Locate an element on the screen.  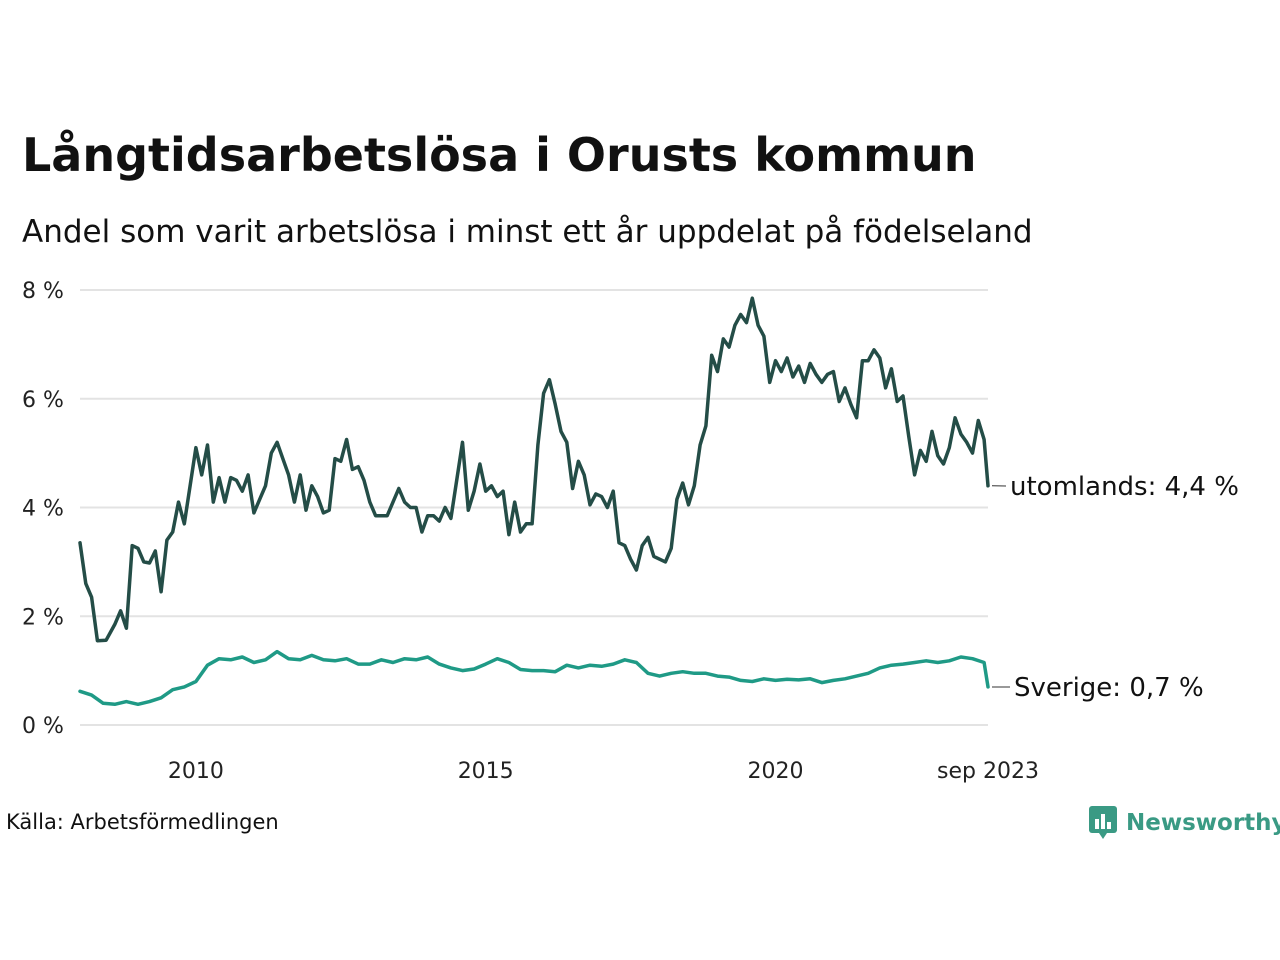
x-tick-label: 2020 is located at coordinates (775, 771).